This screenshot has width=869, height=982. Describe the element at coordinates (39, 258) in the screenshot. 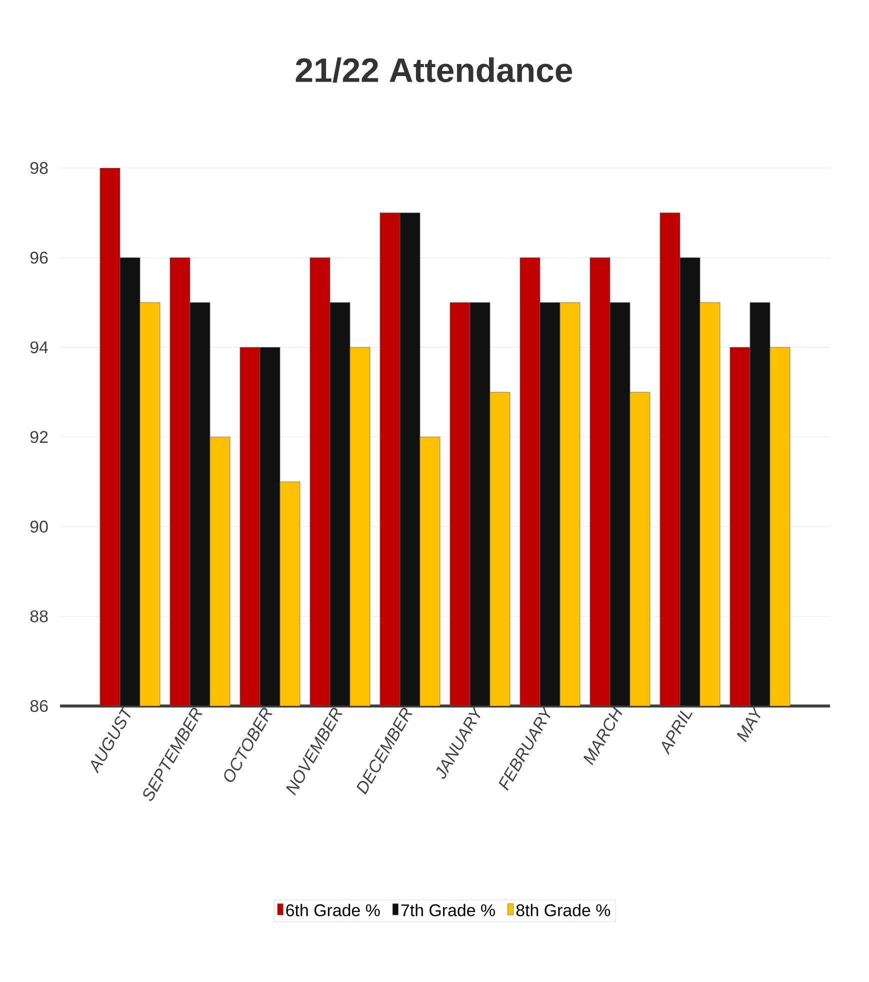

I see `y-tick-label: 96` at that location.